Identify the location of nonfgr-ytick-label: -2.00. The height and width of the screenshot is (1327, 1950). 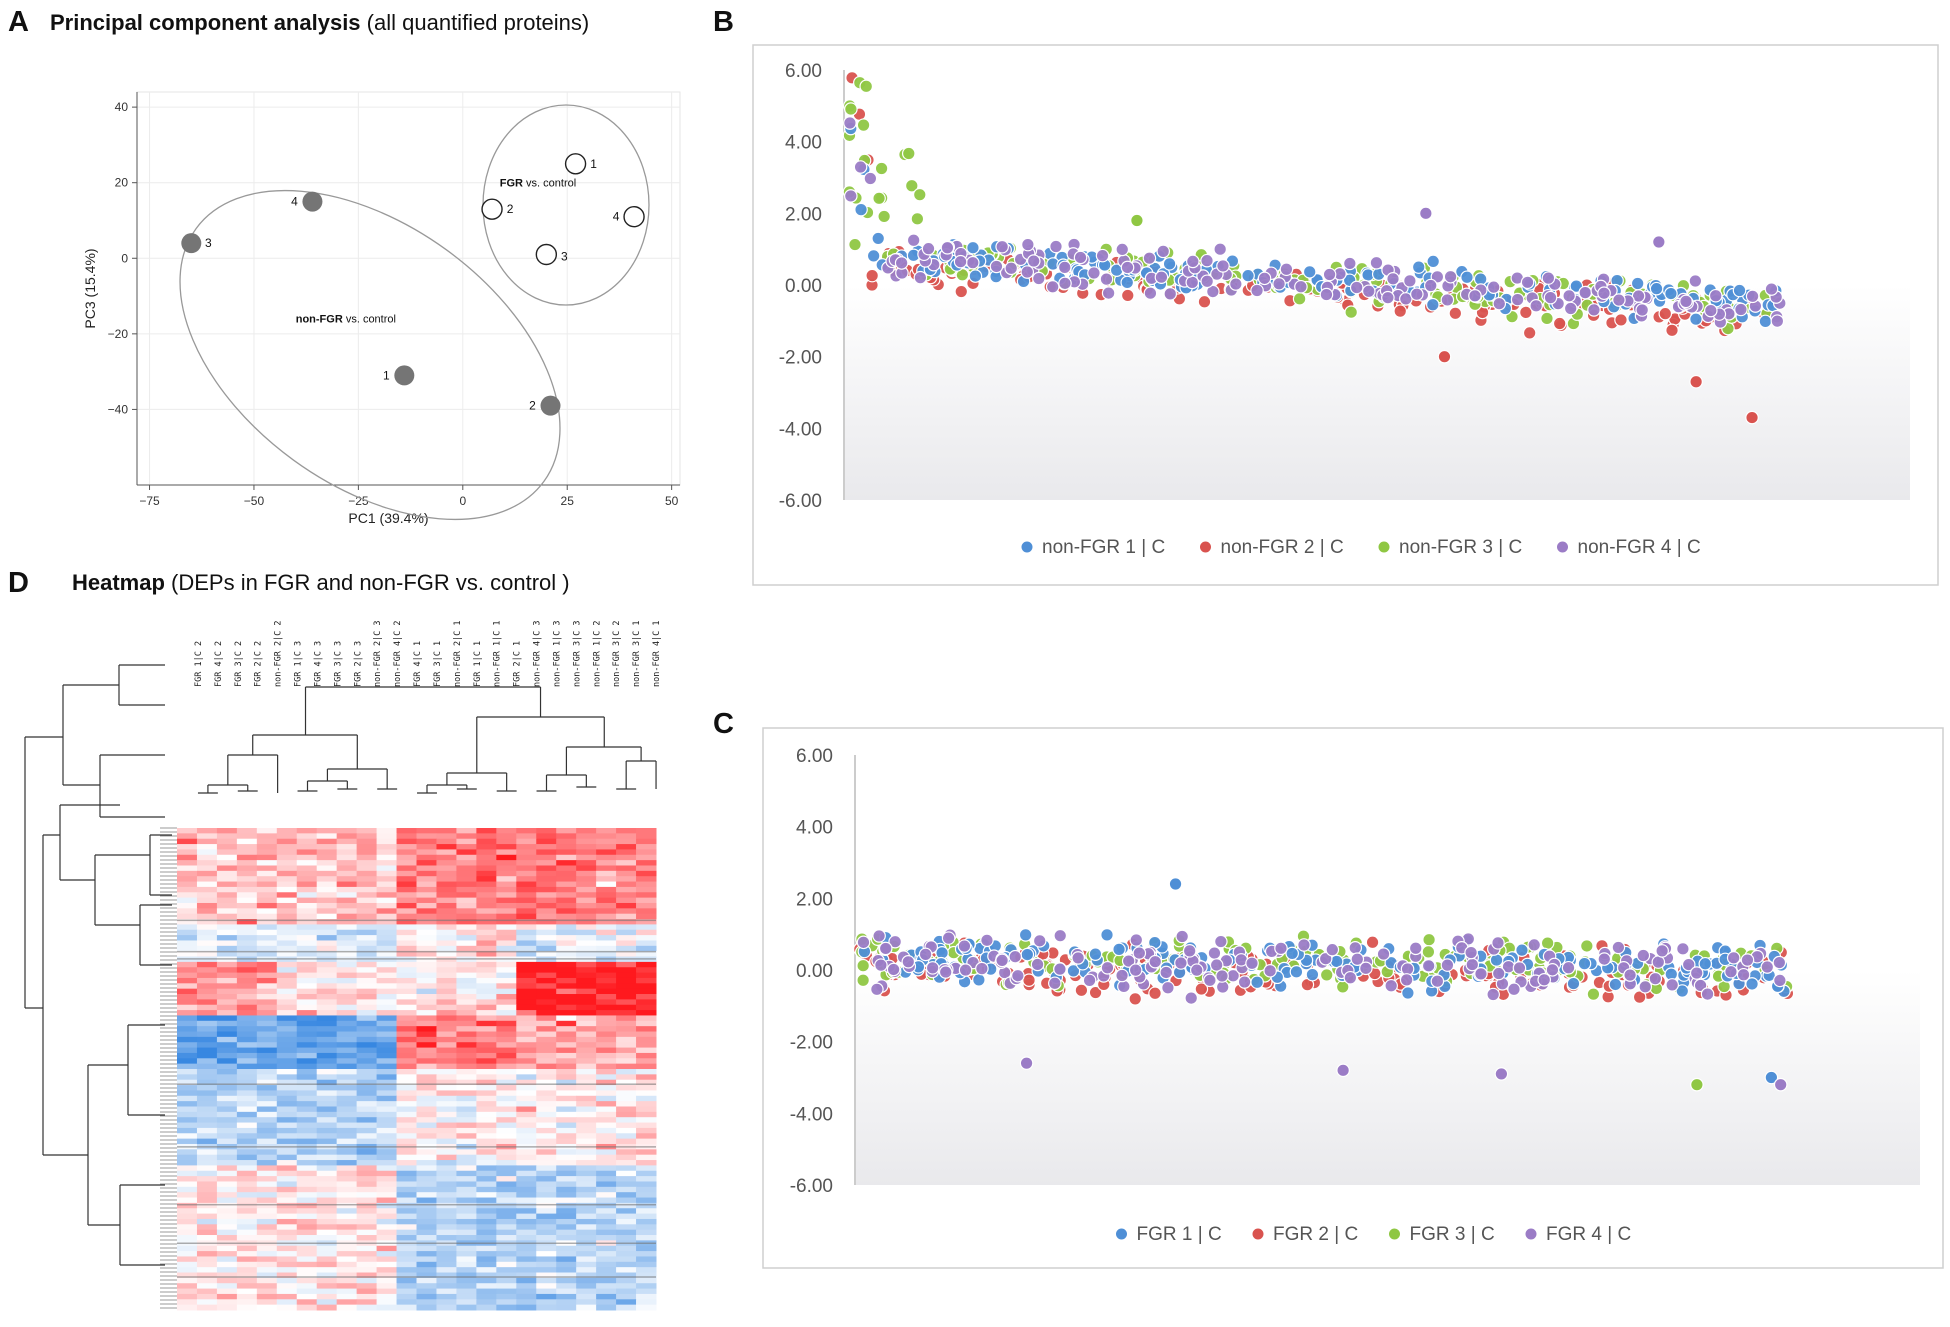
(800, 358).